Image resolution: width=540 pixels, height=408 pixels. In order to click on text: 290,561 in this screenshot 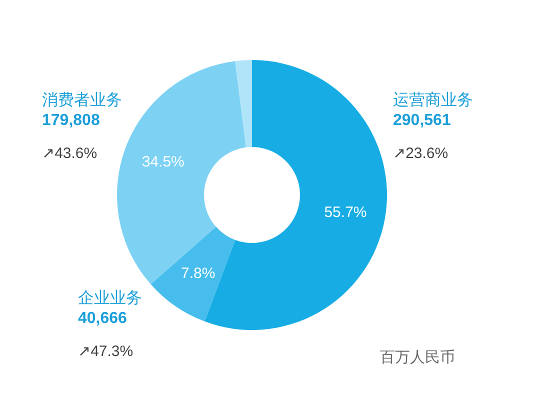, I will do `click(422, 120)`.